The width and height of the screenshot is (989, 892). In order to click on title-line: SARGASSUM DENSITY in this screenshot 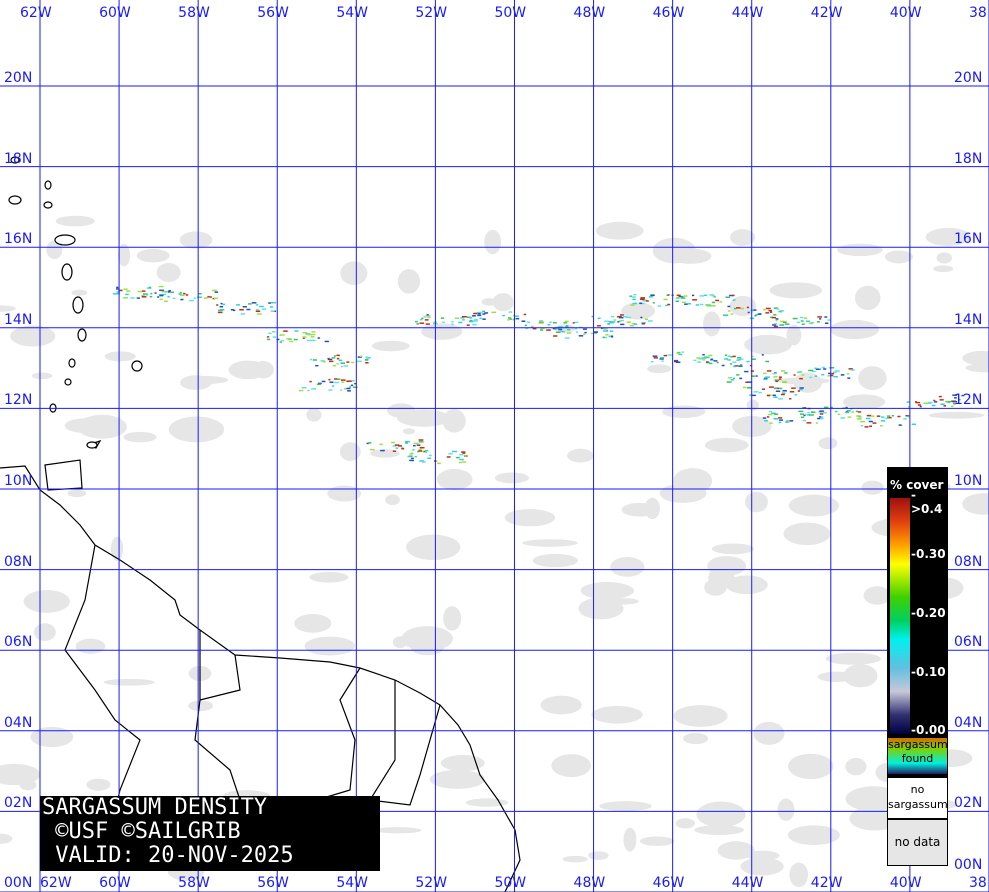, I will do `click(155, 807)`.